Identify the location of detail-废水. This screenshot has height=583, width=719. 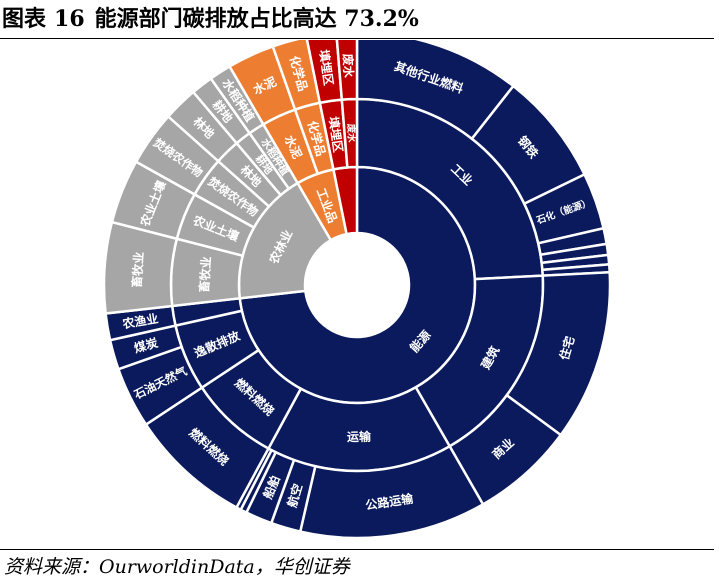
(347, 70).